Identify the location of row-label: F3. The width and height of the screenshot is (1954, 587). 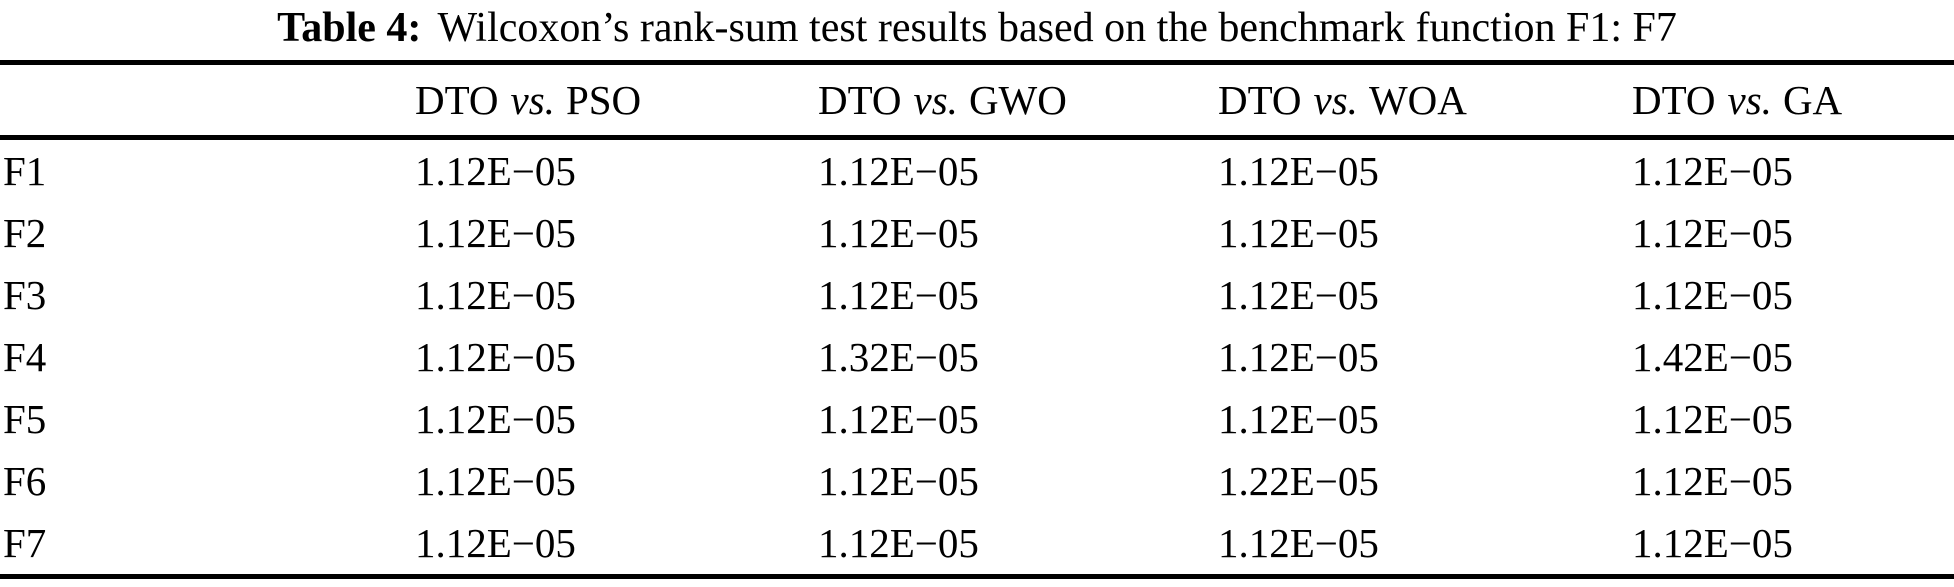
(25, 295).